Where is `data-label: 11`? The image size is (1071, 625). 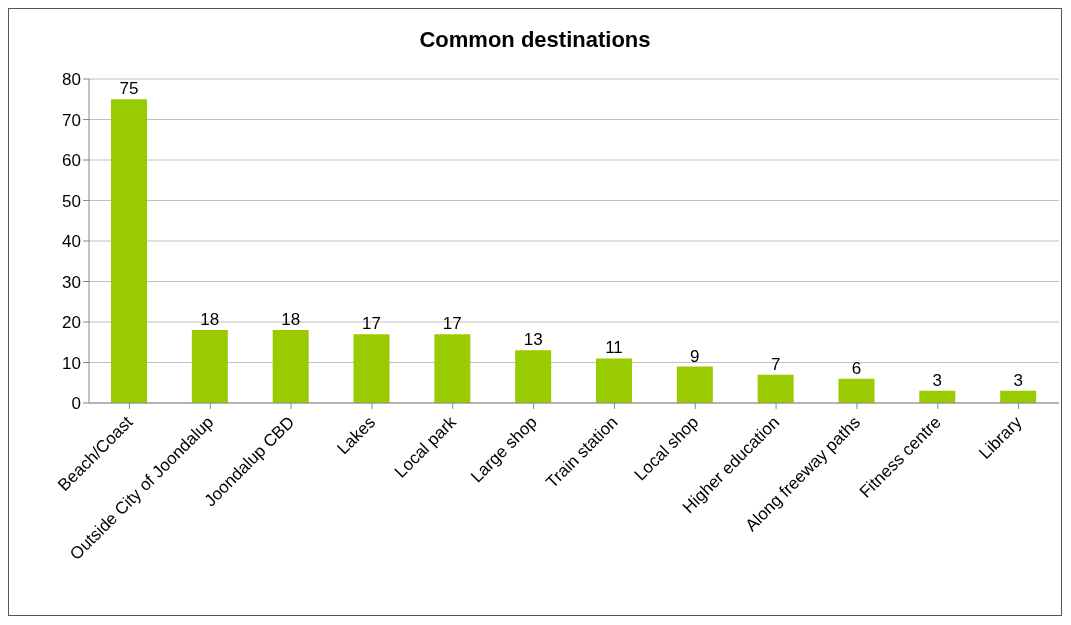 data-label: 11 is located at coordinates (614, 348).